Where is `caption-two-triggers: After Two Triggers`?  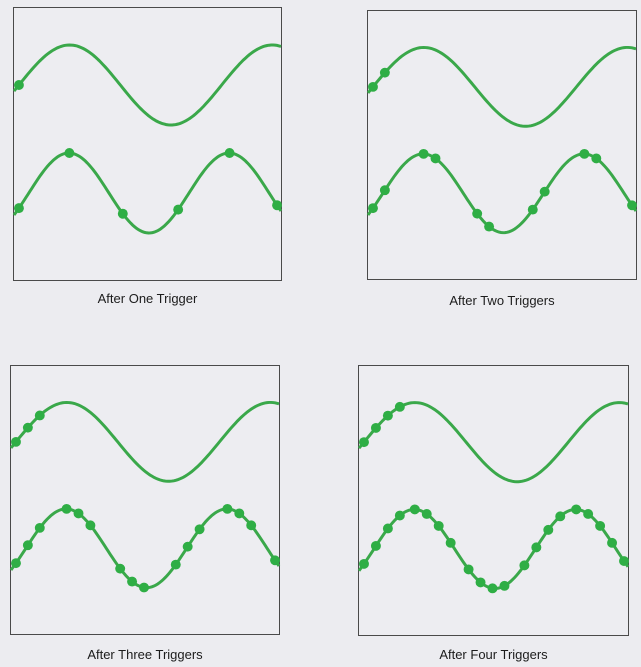
caption-two-triggers: After Two Triggers is located at coordinates (502, 300).